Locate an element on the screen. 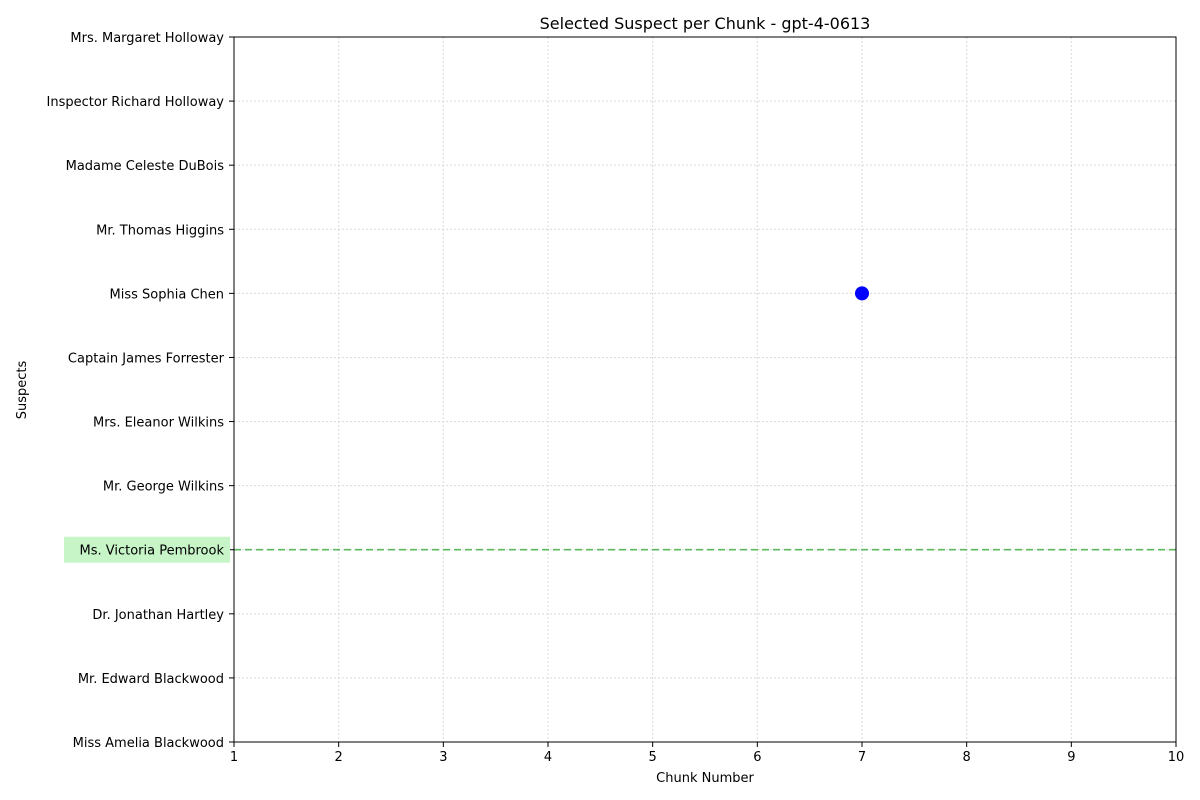 The height and width of the screenshot is (800, 1200). x-tick-label: 9 is located at coordinates (1071, 757).